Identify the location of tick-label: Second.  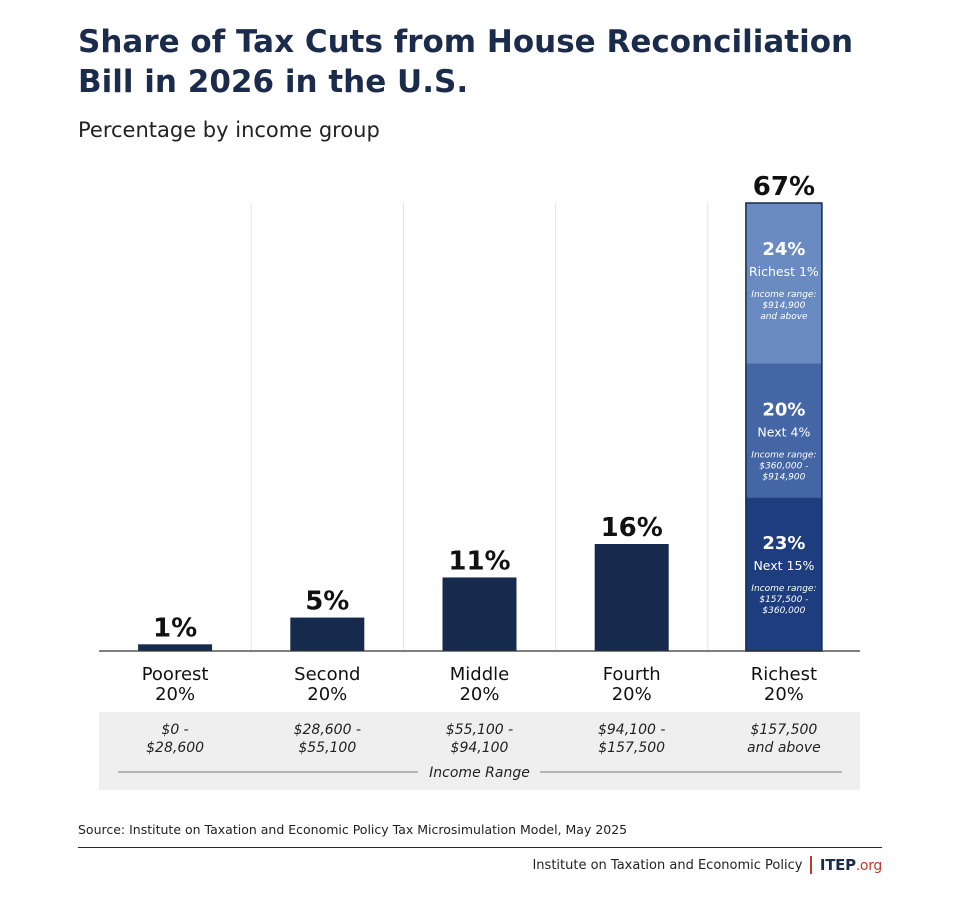
(327, 674).